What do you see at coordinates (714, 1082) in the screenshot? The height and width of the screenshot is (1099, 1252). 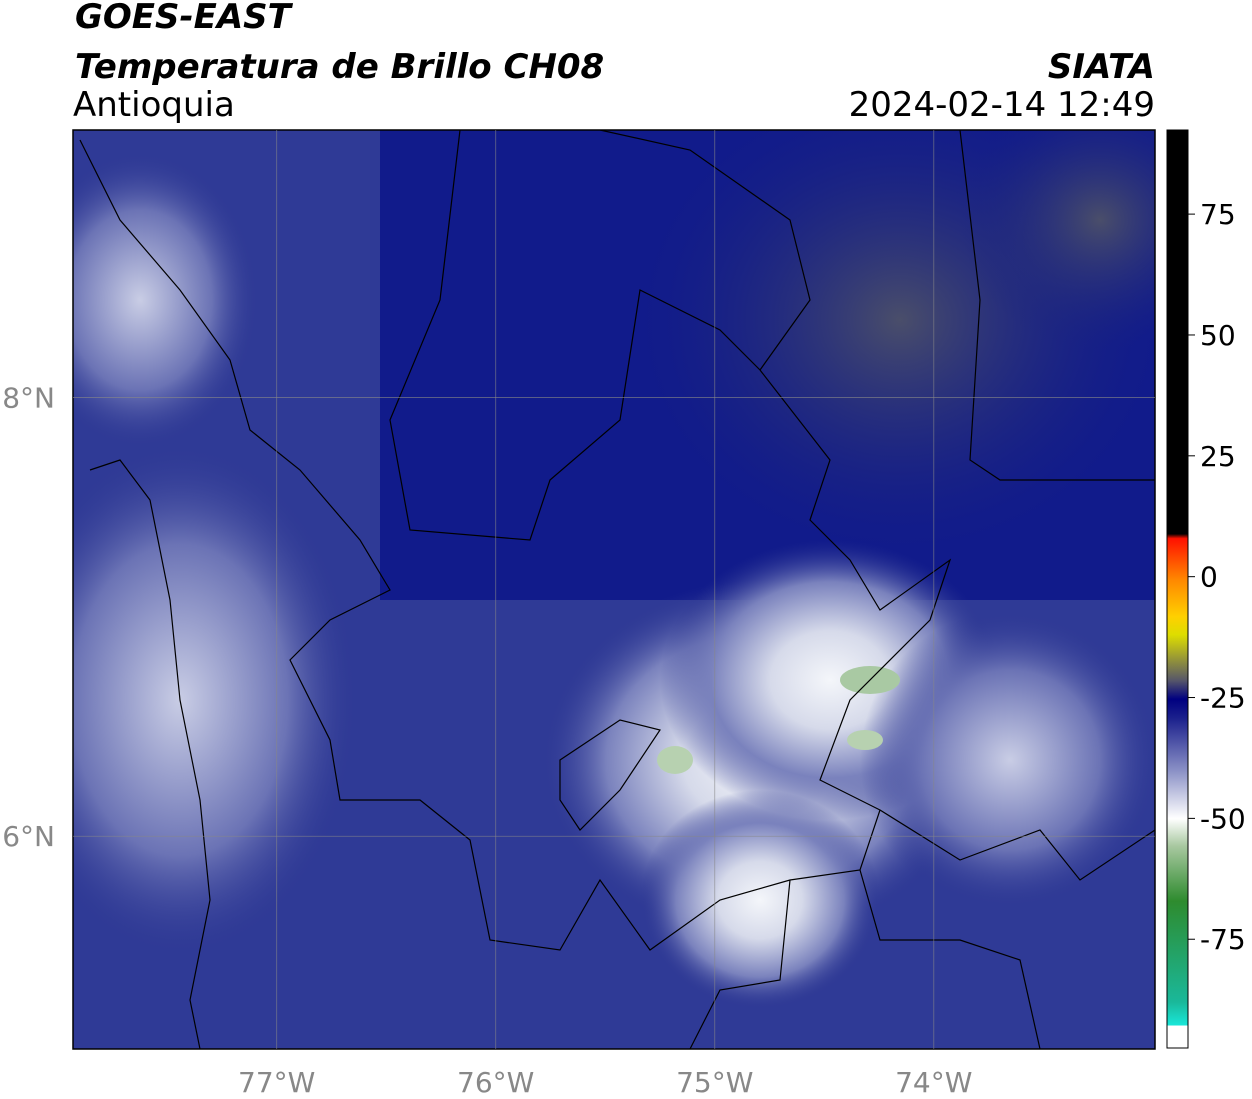 I see `lon-tick-label: 75°W` at bounding box center [714, 1082].